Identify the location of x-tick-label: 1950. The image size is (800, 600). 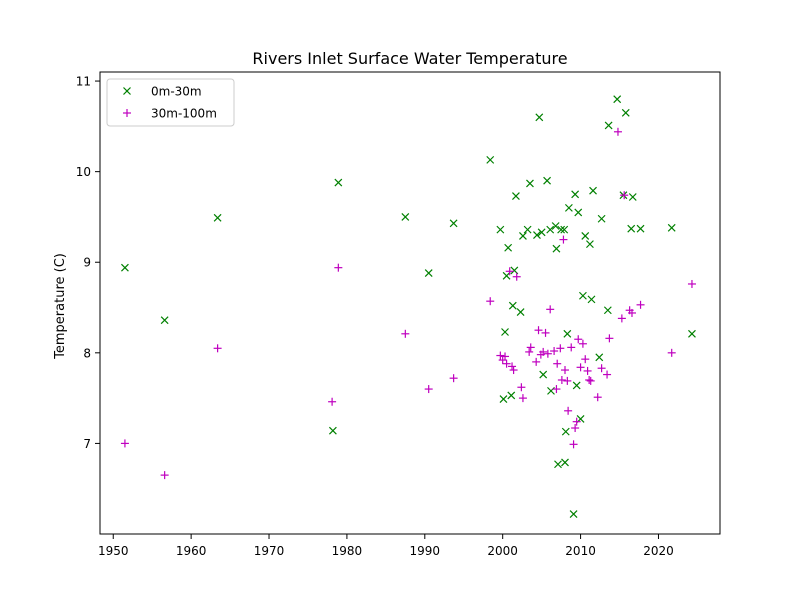
(113, 551).